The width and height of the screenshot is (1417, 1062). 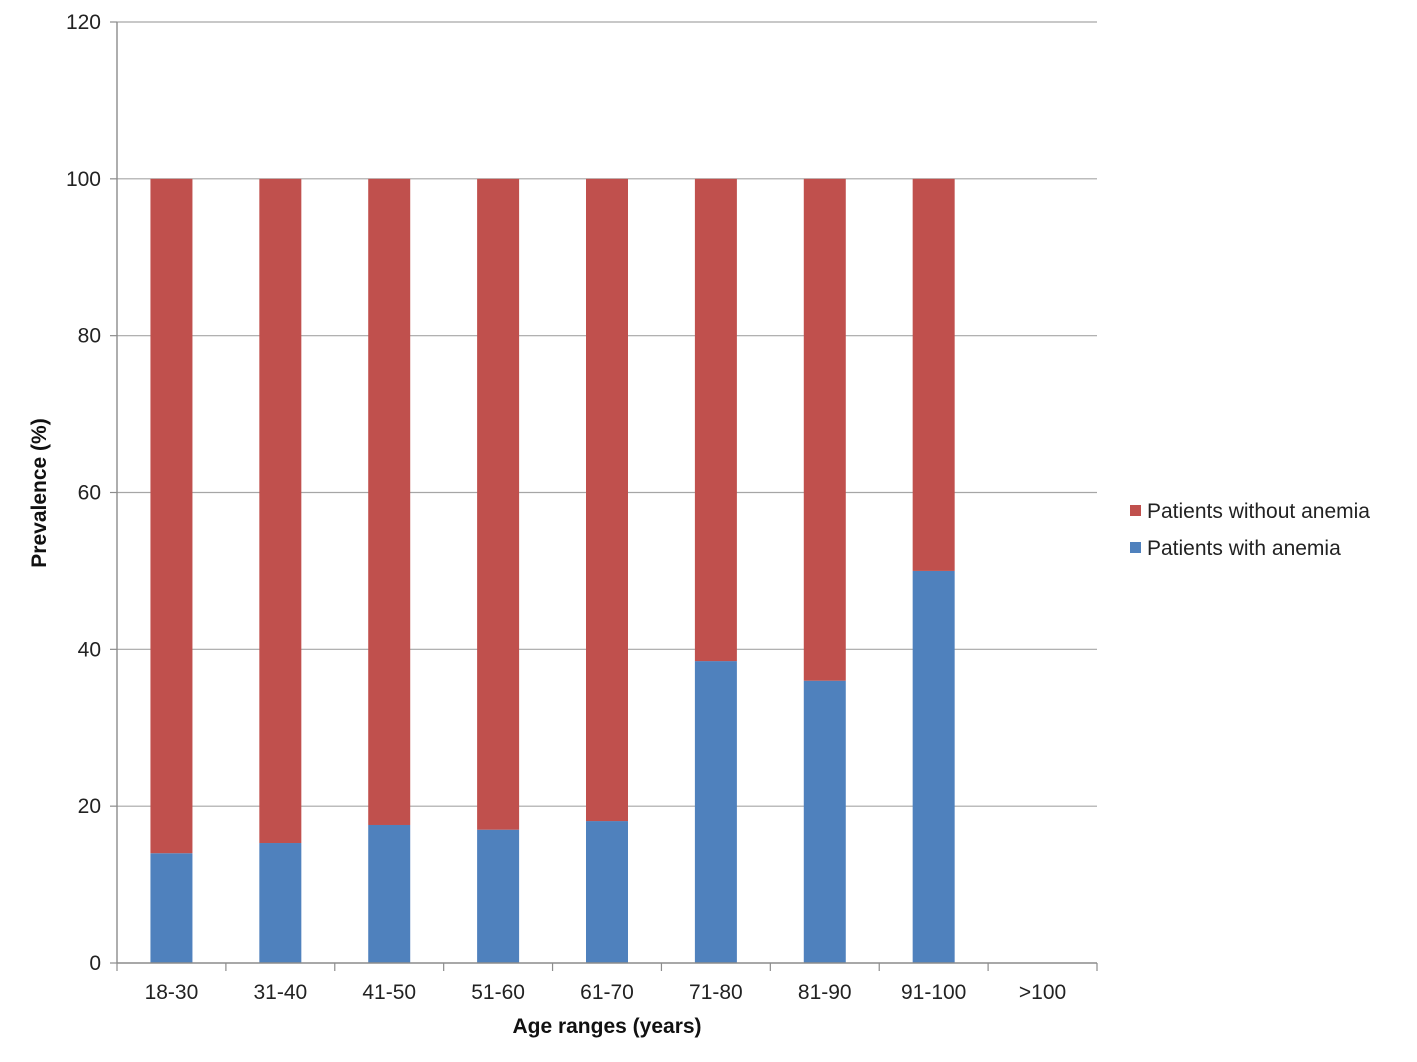 I want to click on x-tick-label: 91-100, so click(x=933, y=992).